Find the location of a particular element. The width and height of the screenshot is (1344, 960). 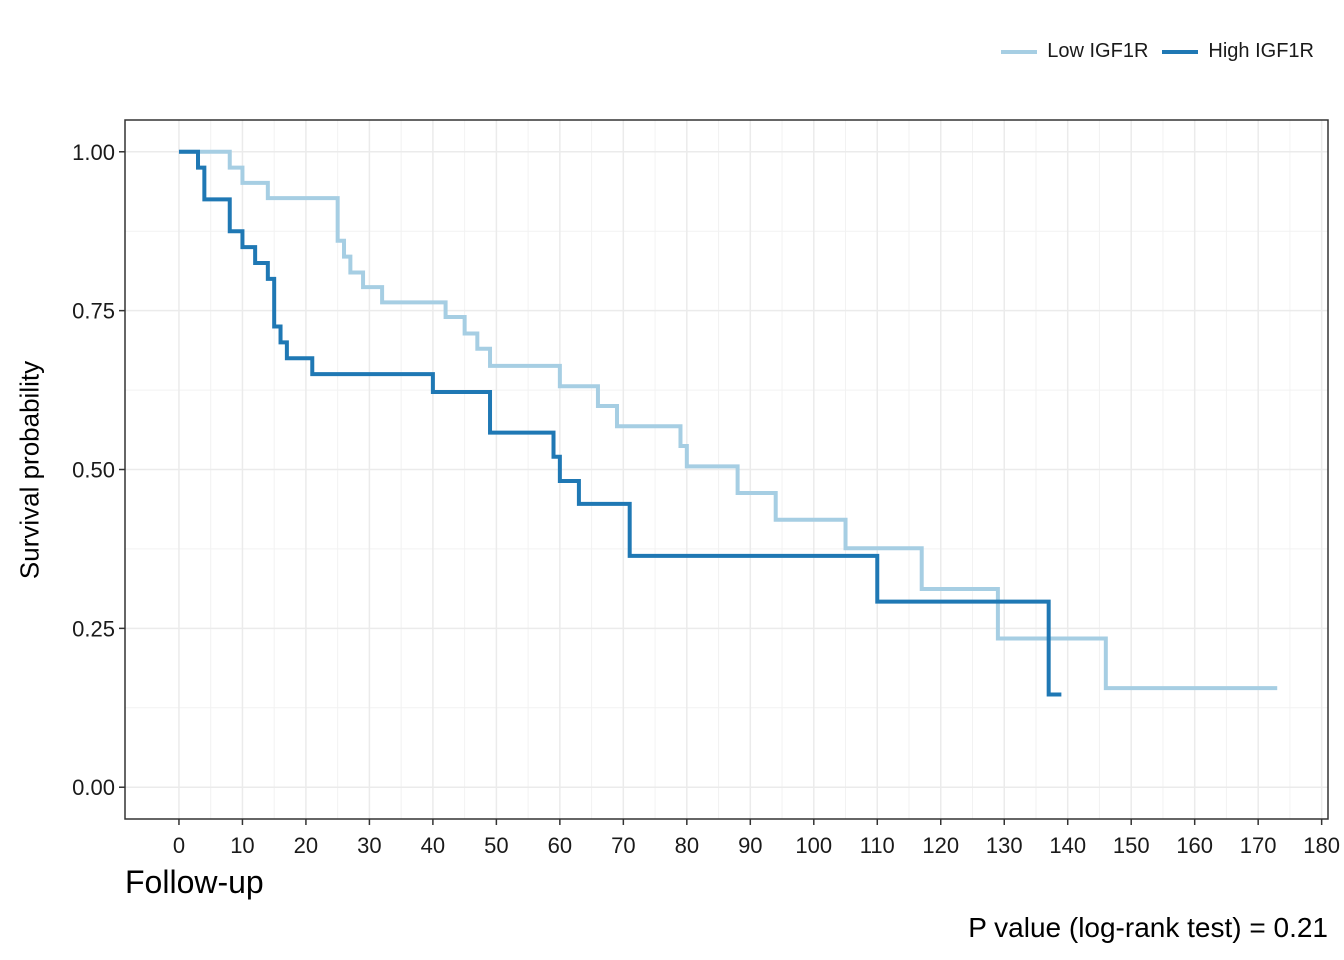

y-axis-label: Survival probability is located at coordinates (29, 470).